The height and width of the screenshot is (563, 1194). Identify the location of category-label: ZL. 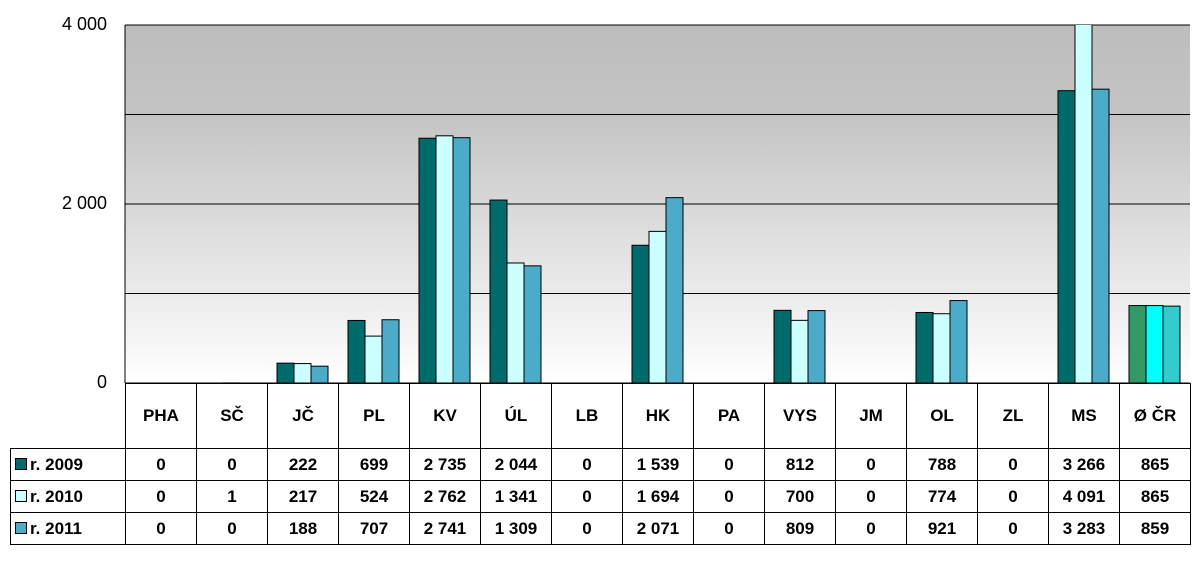
(1013, 416).